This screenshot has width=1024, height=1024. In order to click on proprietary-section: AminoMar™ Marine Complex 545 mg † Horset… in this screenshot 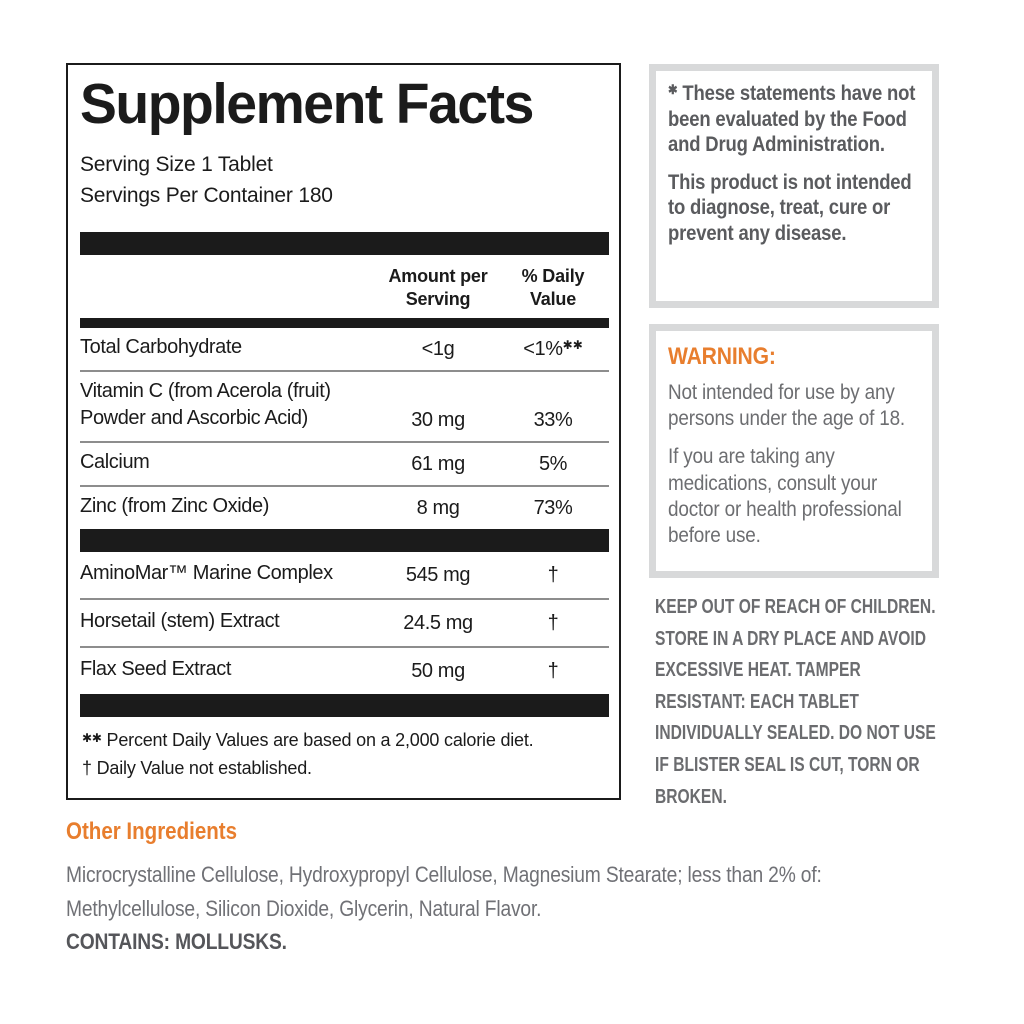, I will do `click(344, 623)`.